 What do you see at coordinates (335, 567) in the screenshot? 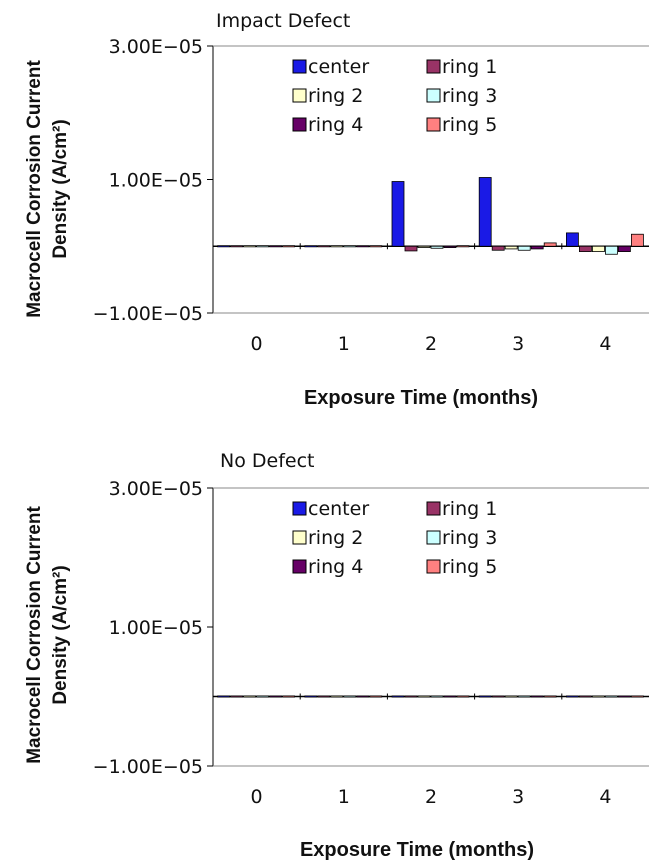
I see `legend-label-ring-4: ring 4` at bounding box center [335, 567].